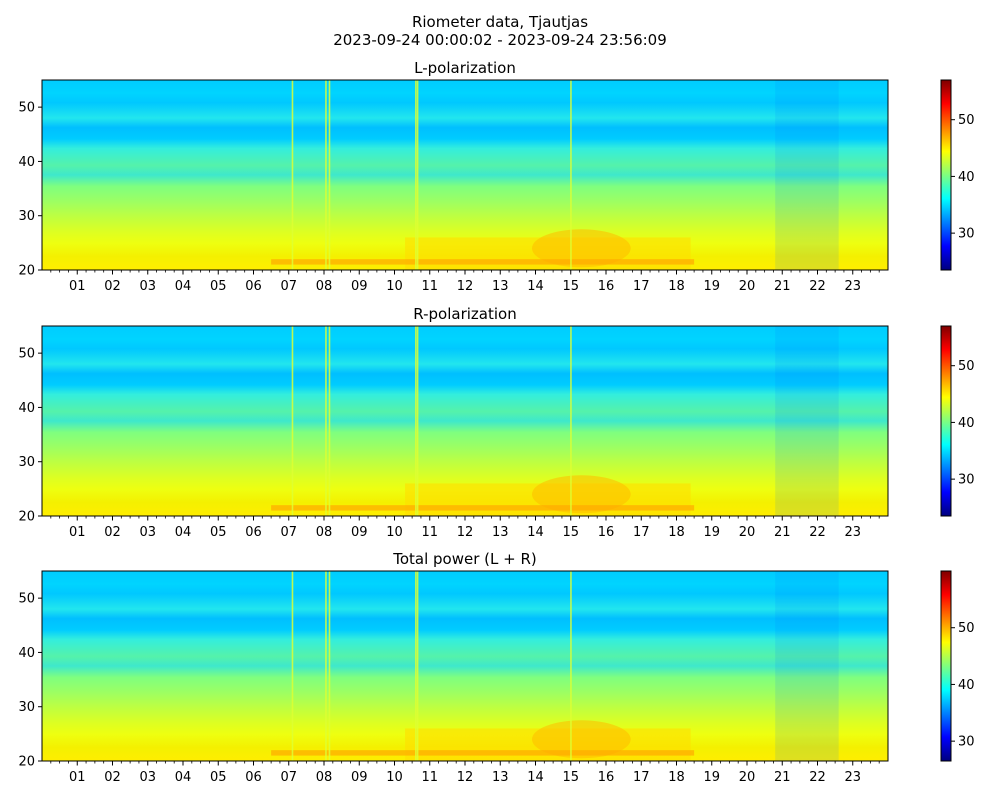 The image size is (1000, 800). I want to click on x-tick-label: 10, so click(394, 286).